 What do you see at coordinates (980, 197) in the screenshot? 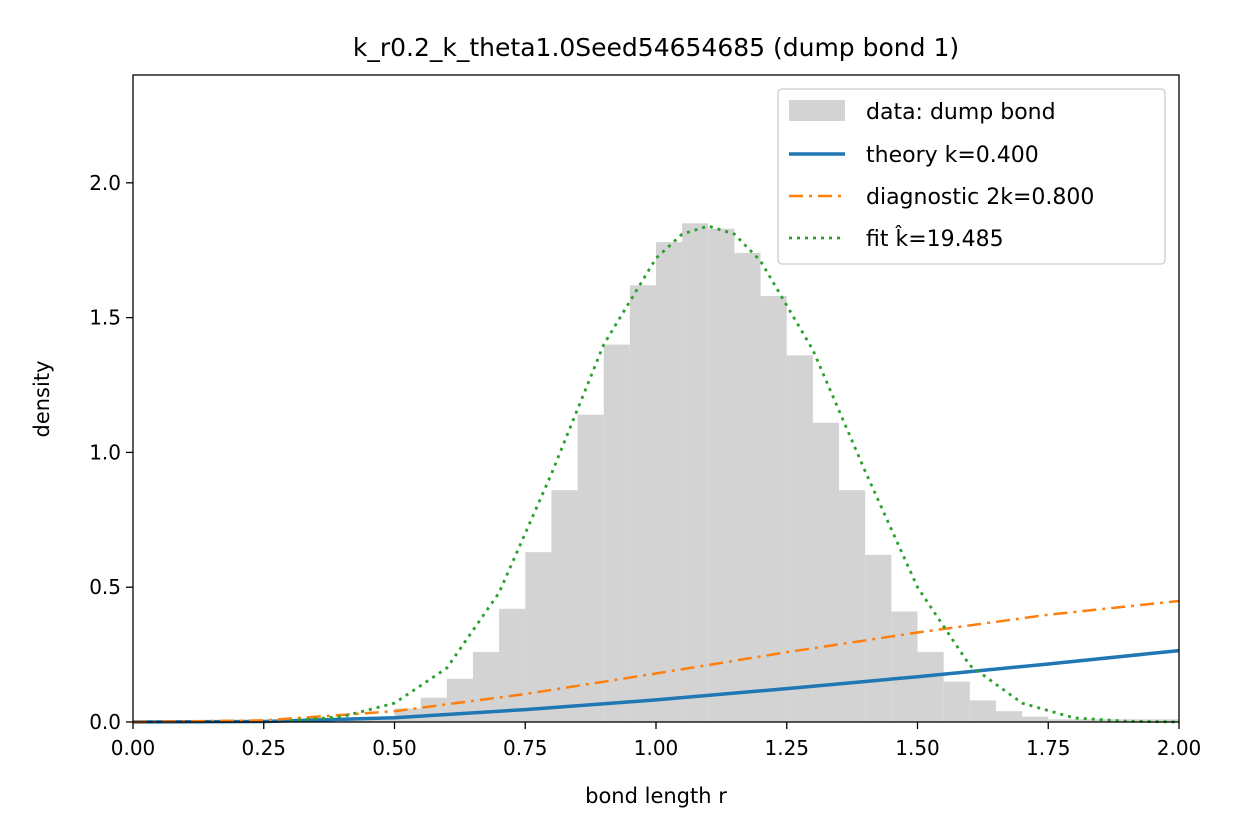
I see `legend-label-diagnostic: diagnostic 2k=0.800` at bounding box center [980, 197].